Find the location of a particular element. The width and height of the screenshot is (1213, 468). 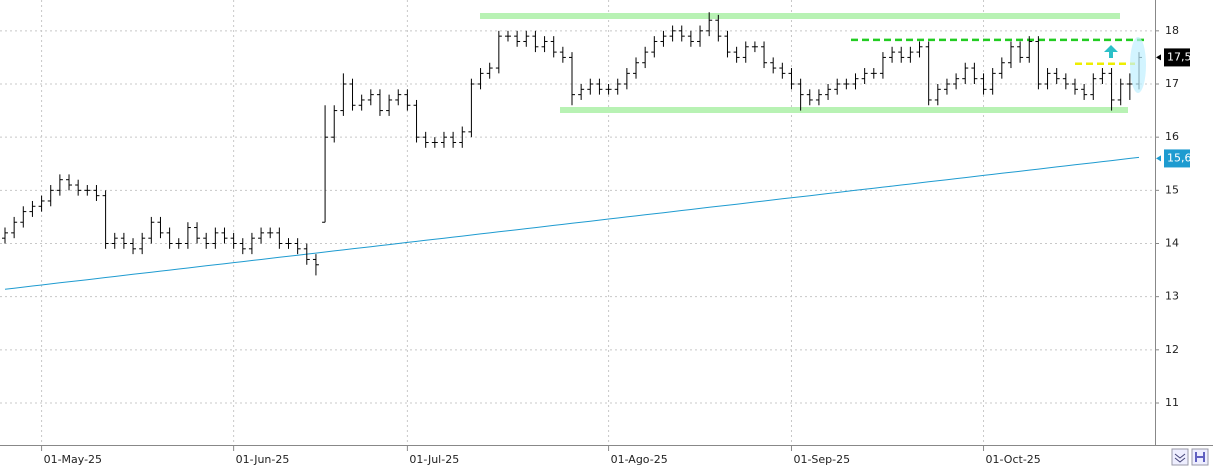

x-tick-label: 01-May-25 is located at coordinates (73, 459).